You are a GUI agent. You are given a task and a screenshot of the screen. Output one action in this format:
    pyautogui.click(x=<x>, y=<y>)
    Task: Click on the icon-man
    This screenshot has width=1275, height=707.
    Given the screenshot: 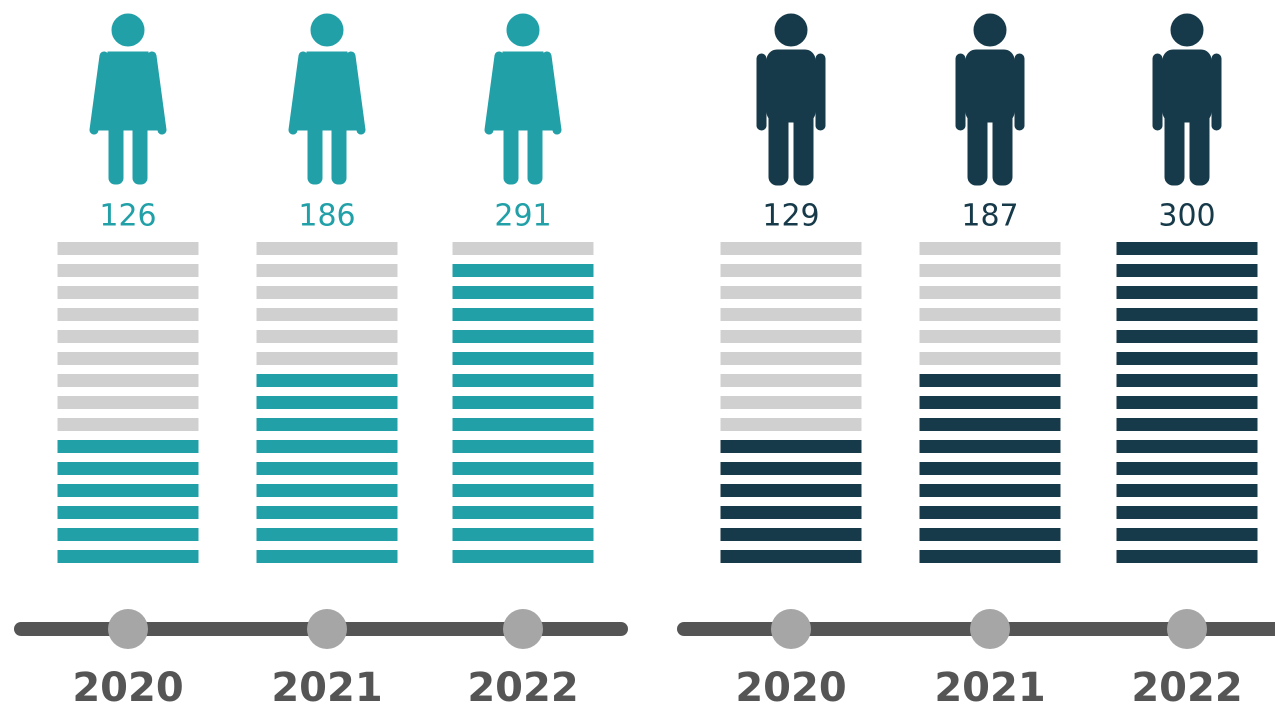 What is the action you would take?
    pyautogui.click(x=990, y=99)
    